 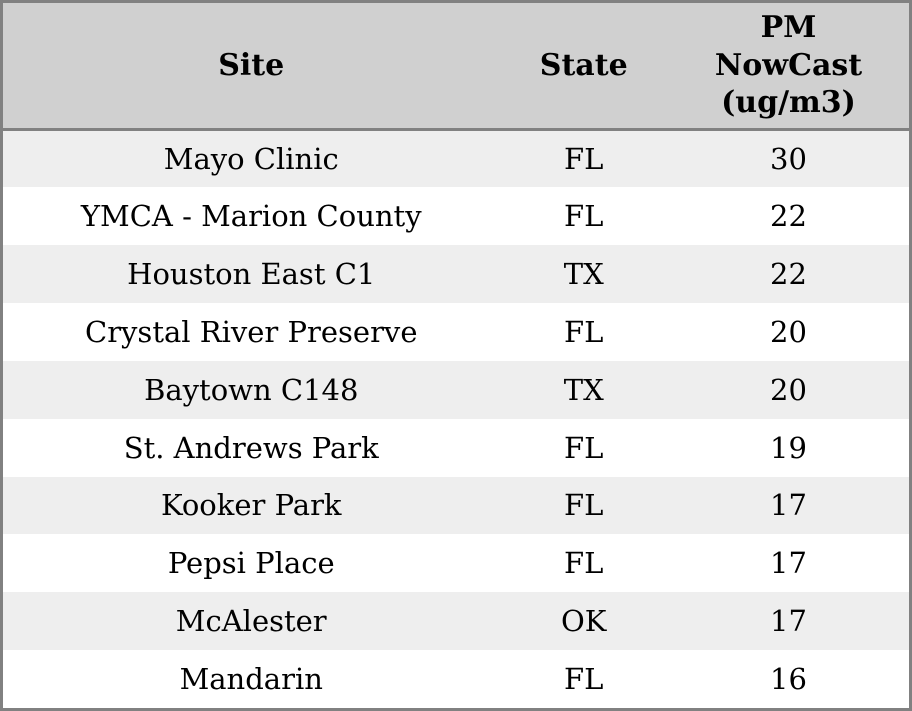 What do you see at coordinates (456, 621) in the screenshot?
I see `table-row: McAlester OK 17` at bounding box center [456, 621].